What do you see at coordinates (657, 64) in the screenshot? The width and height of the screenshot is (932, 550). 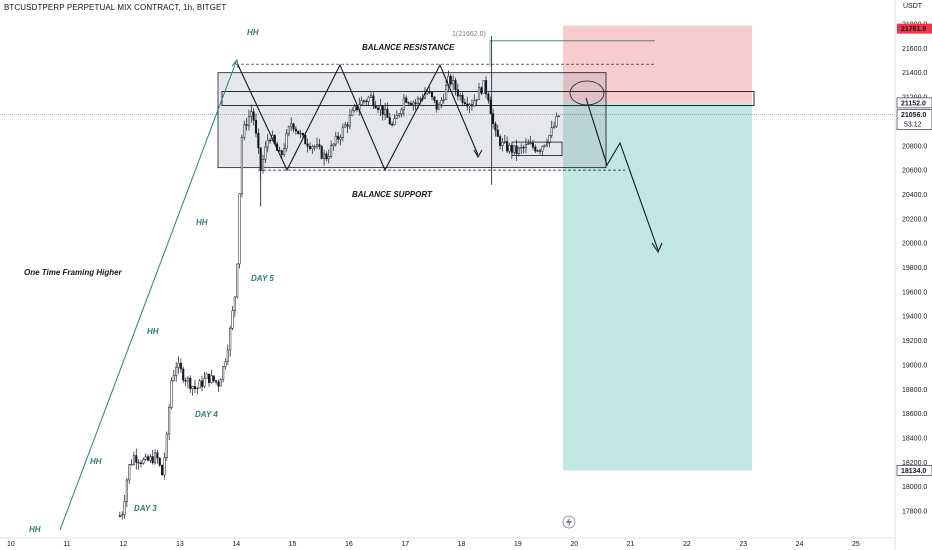 I see `stop-loss-zone` at bounding box center [657, 64].